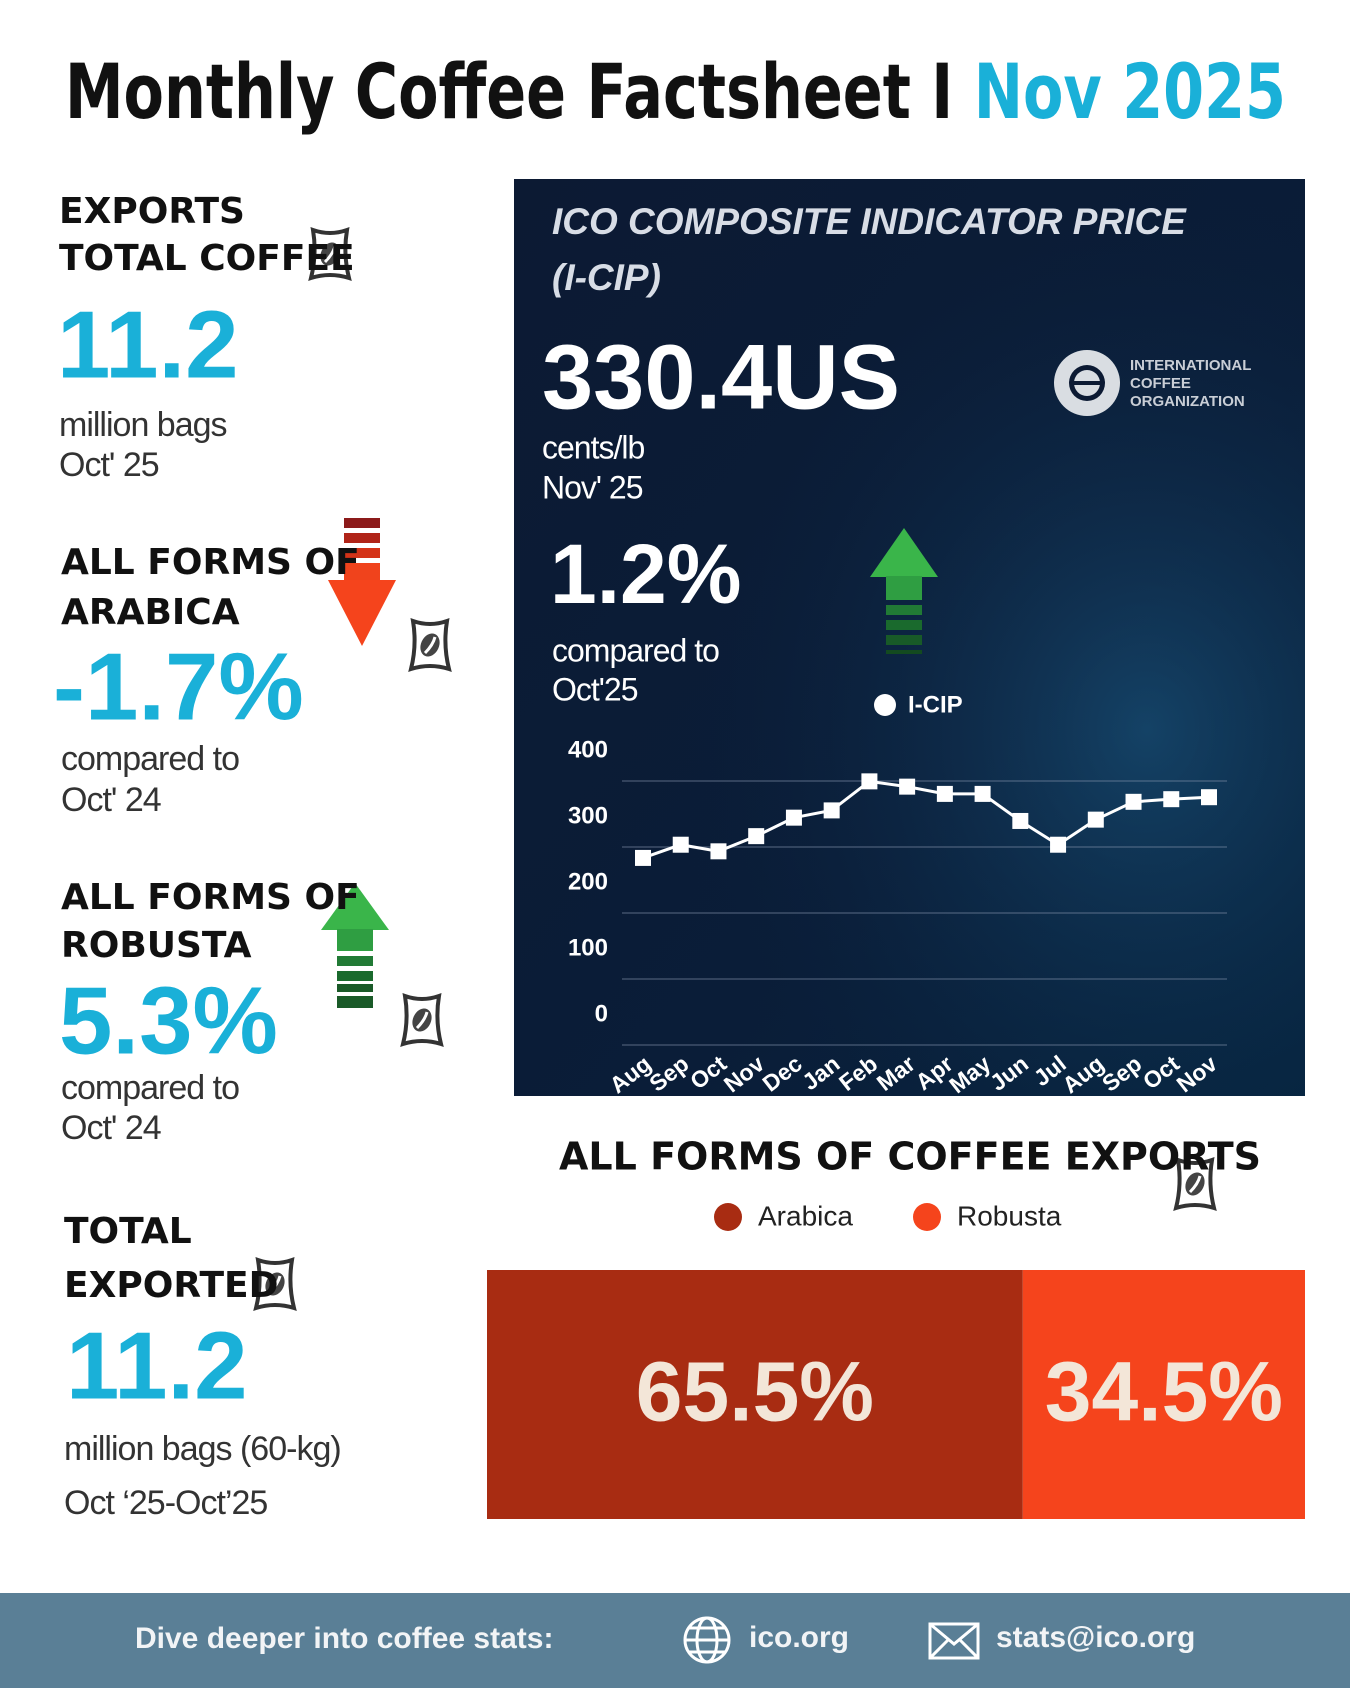  I want to click on legend-label: Arabica, so click(805, 1215).